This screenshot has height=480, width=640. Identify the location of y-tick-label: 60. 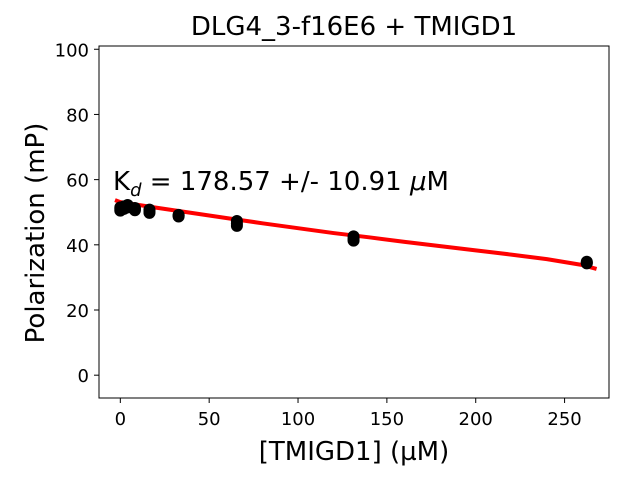
(77, 181).